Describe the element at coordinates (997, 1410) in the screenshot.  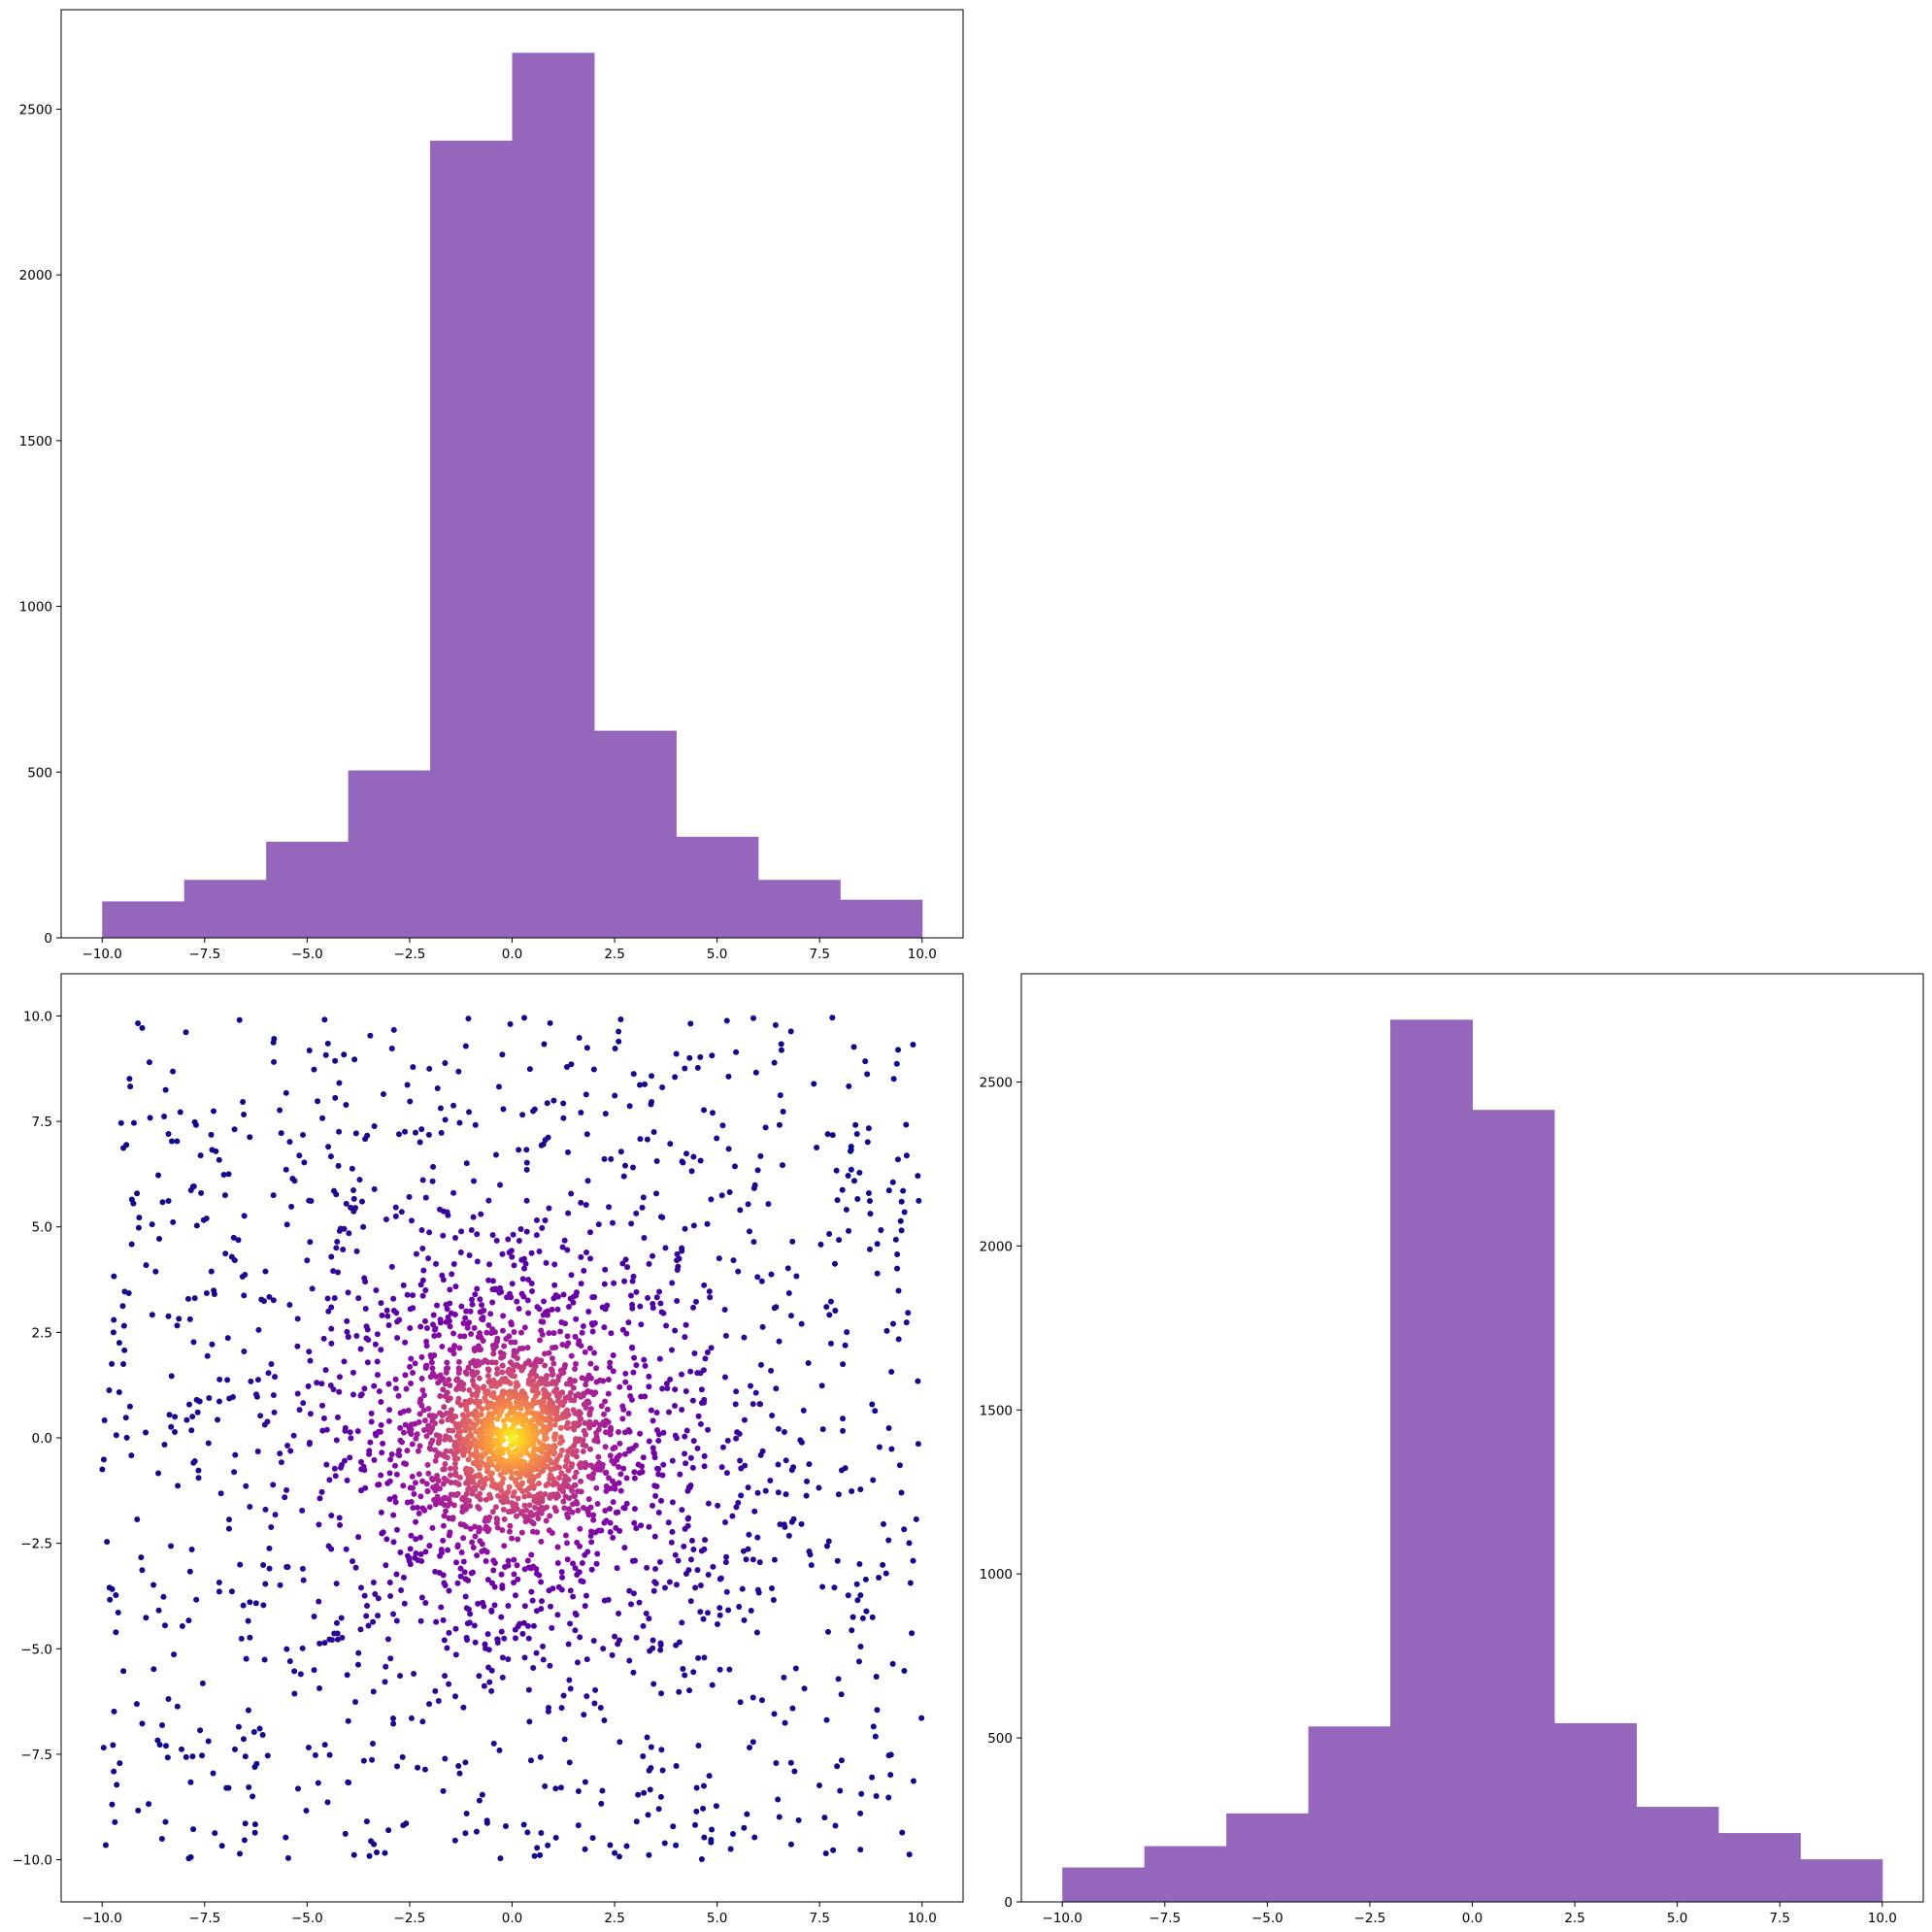
I see `y-tick-label: 1500` at that location.